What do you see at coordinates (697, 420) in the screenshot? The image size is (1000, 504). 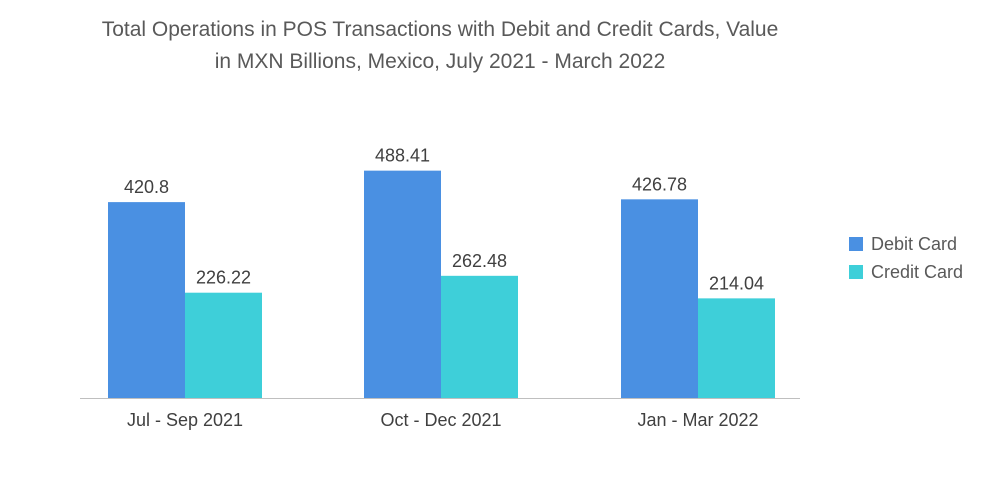 I see `x-tick-label-2: Jan - Mar 2022` at bounding box center [697, 420].